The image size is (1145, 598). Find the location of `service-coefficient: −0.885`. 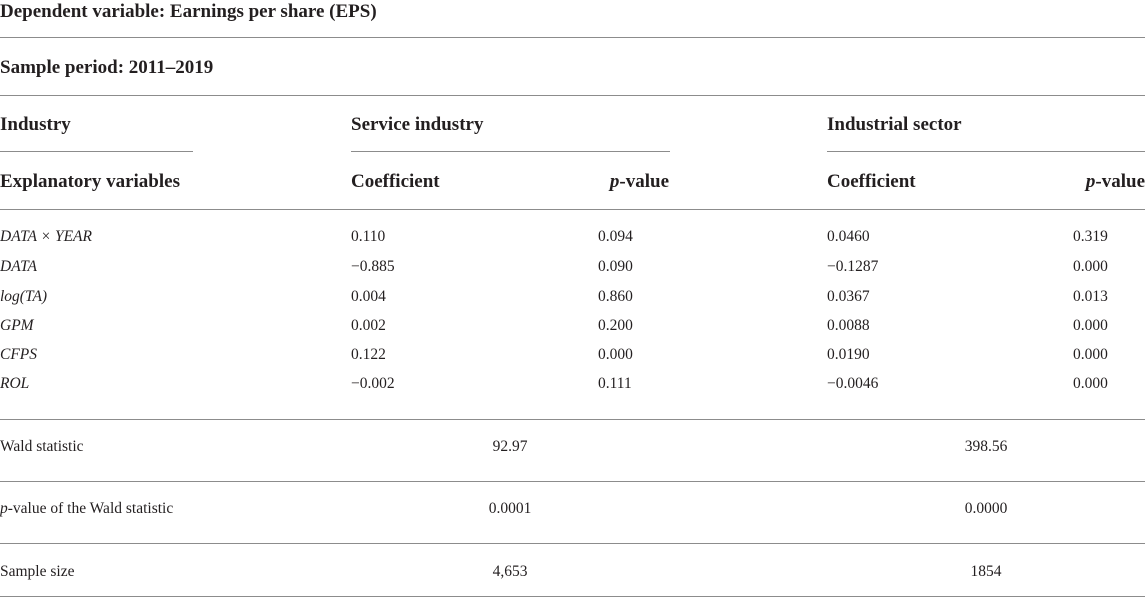

service-coefficient: −0.885 is located at coordinates (373, 266).